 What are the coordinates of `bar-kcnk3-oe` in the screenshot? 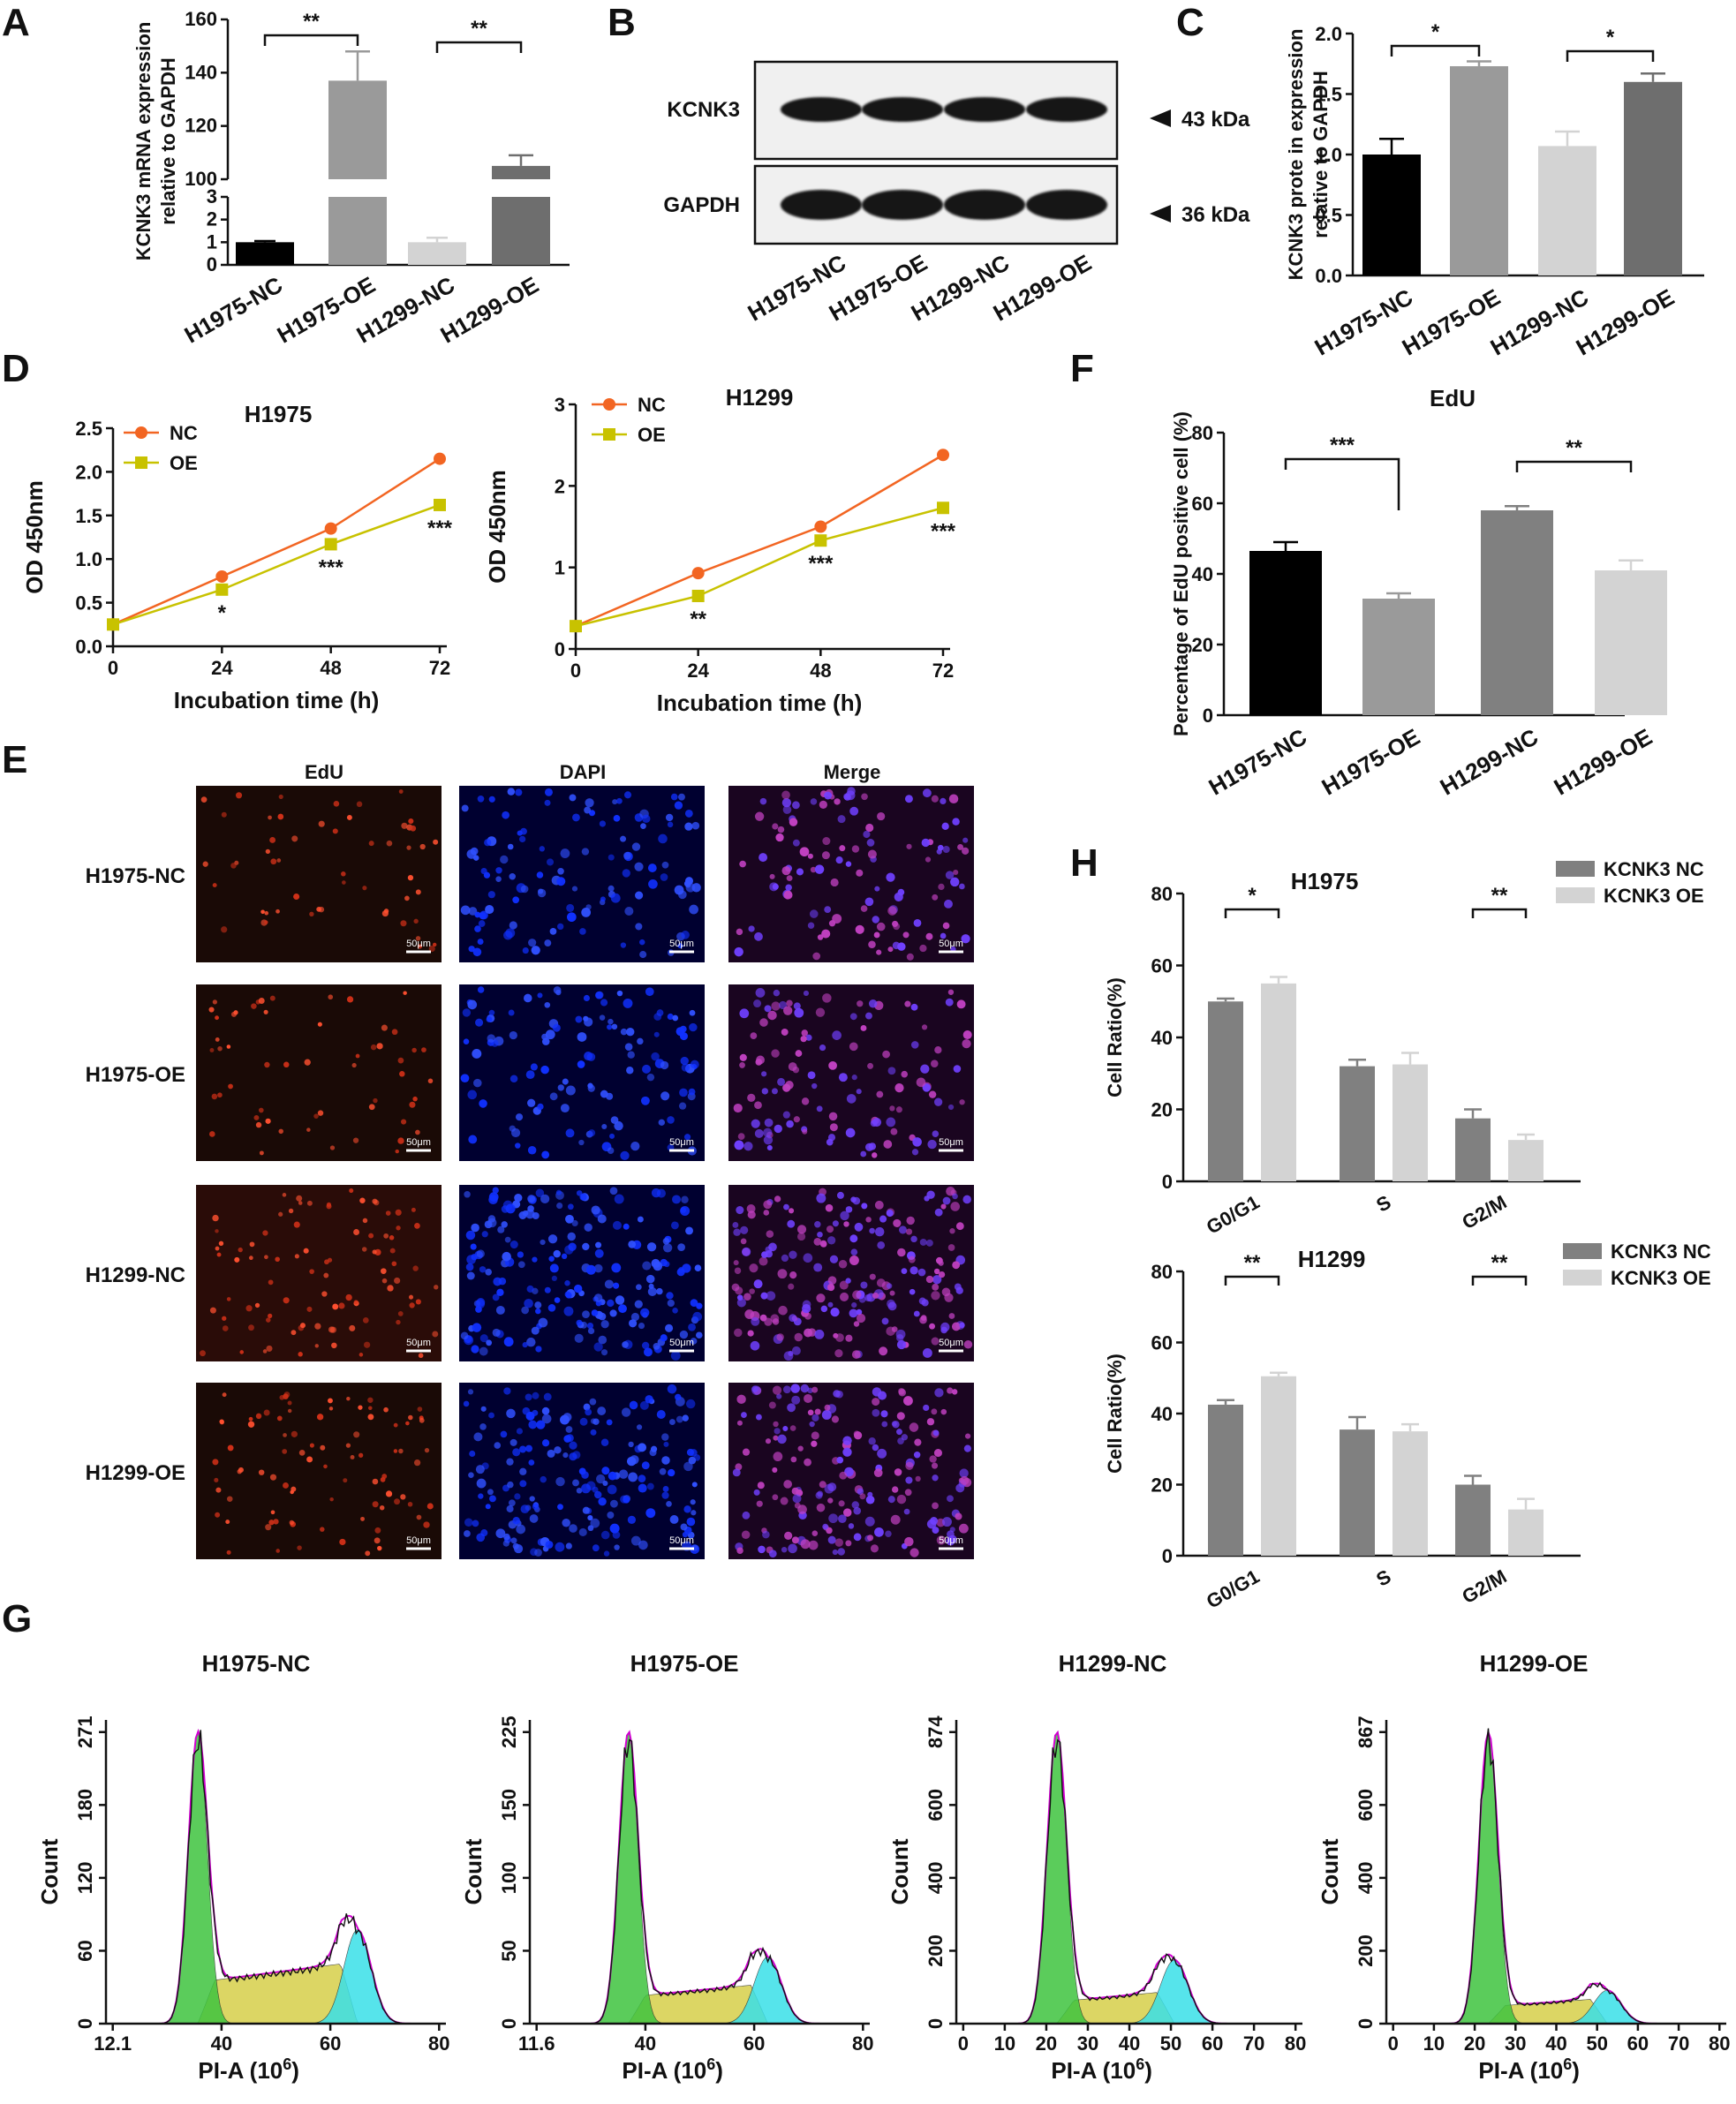 It's located at (1410, 1493).